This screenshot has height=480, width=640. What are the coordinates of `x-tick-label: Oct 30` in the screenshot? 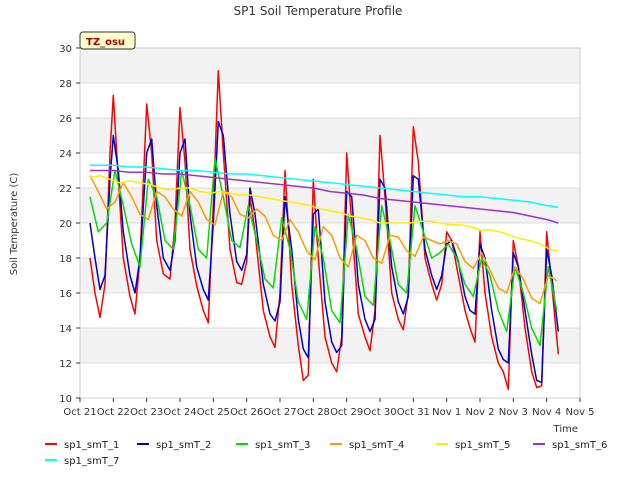 It's located at (379, 412).